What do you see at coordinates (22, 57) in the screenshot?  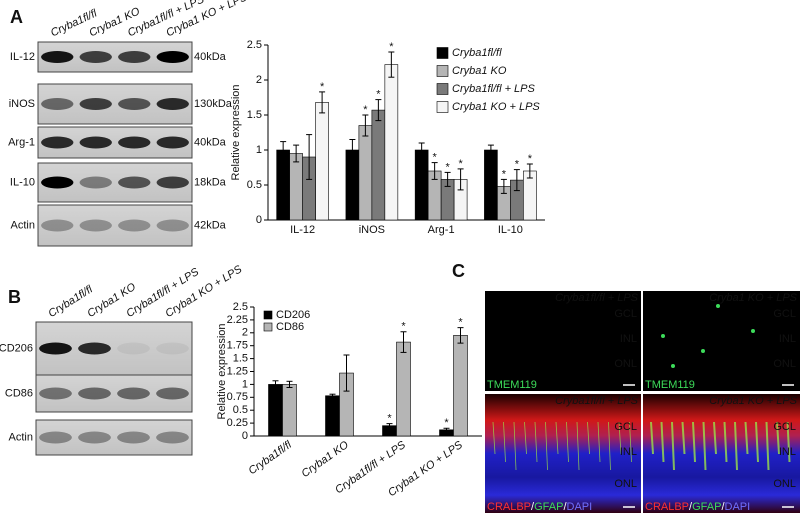 I see `blot-row-label: IL-12` at bounding box center [22, 57].